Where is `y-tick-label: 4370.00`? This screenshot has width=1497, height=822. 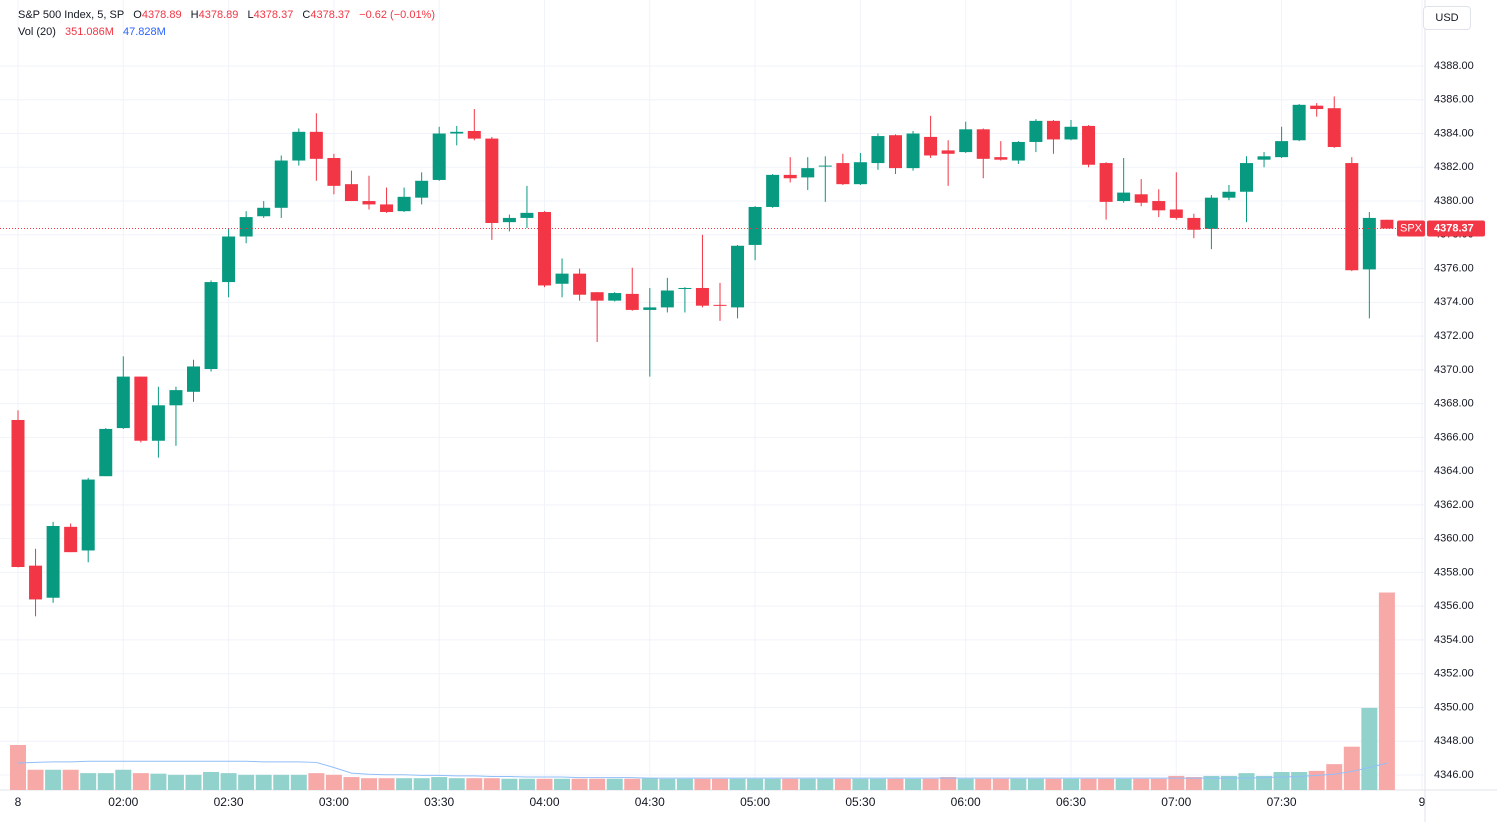 y-tick-label: 4370.00 is located at coordinates (1454, 370).